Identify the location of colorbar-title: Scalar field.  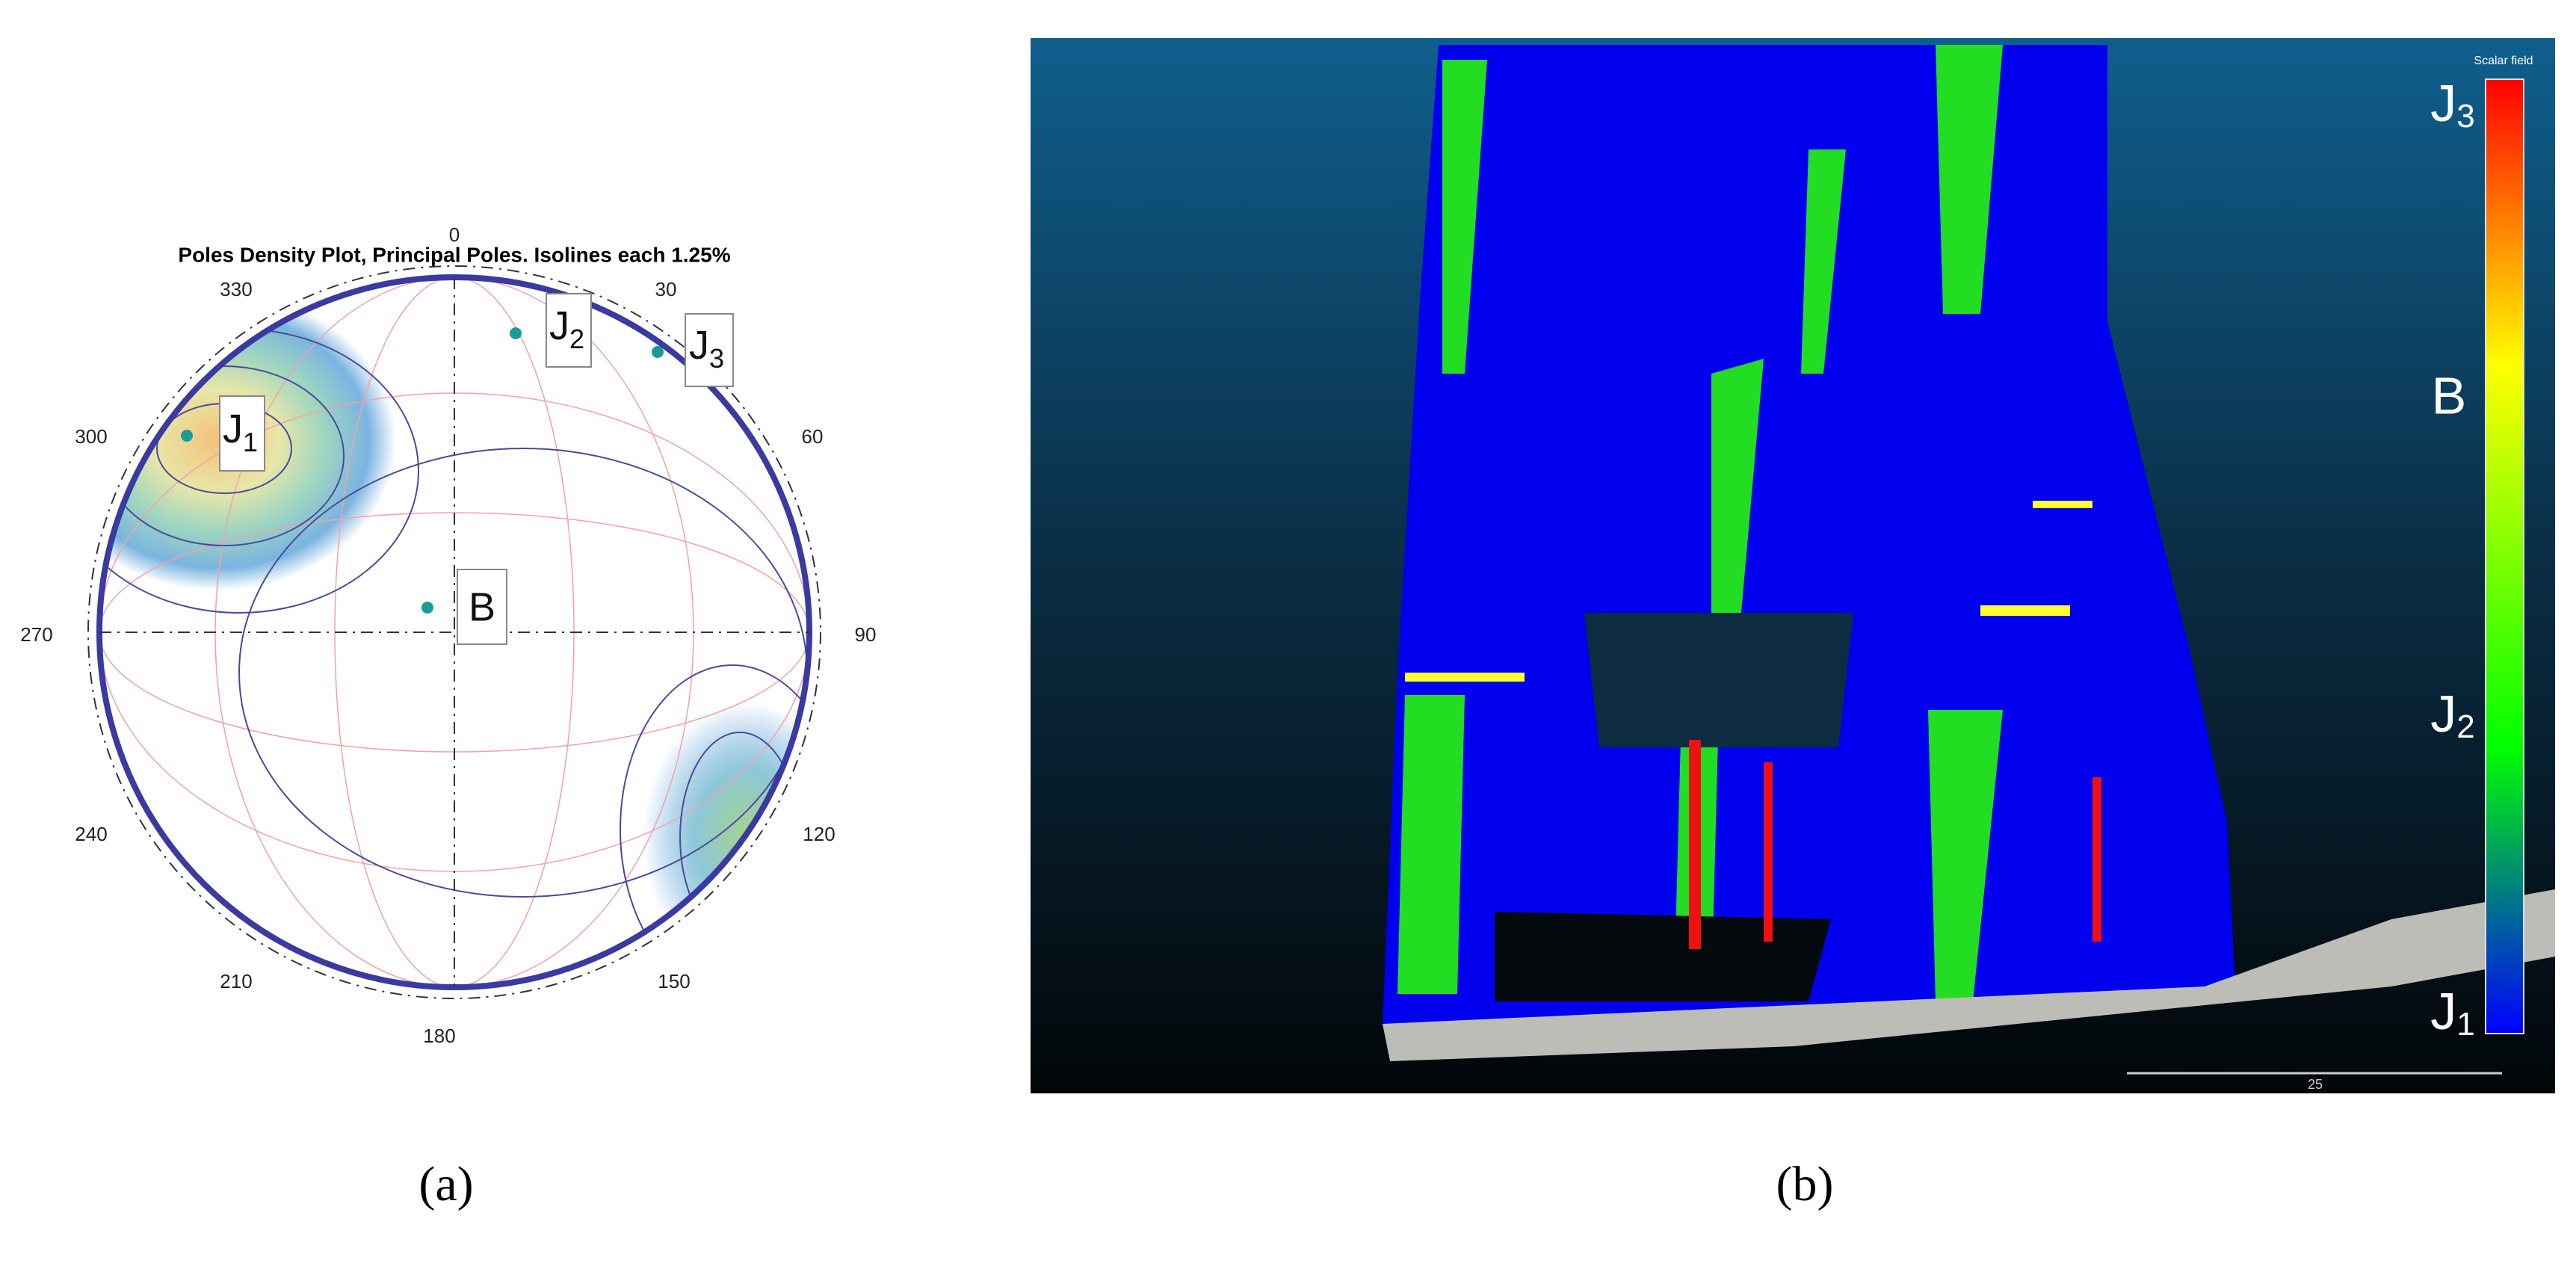
(2504, 61).